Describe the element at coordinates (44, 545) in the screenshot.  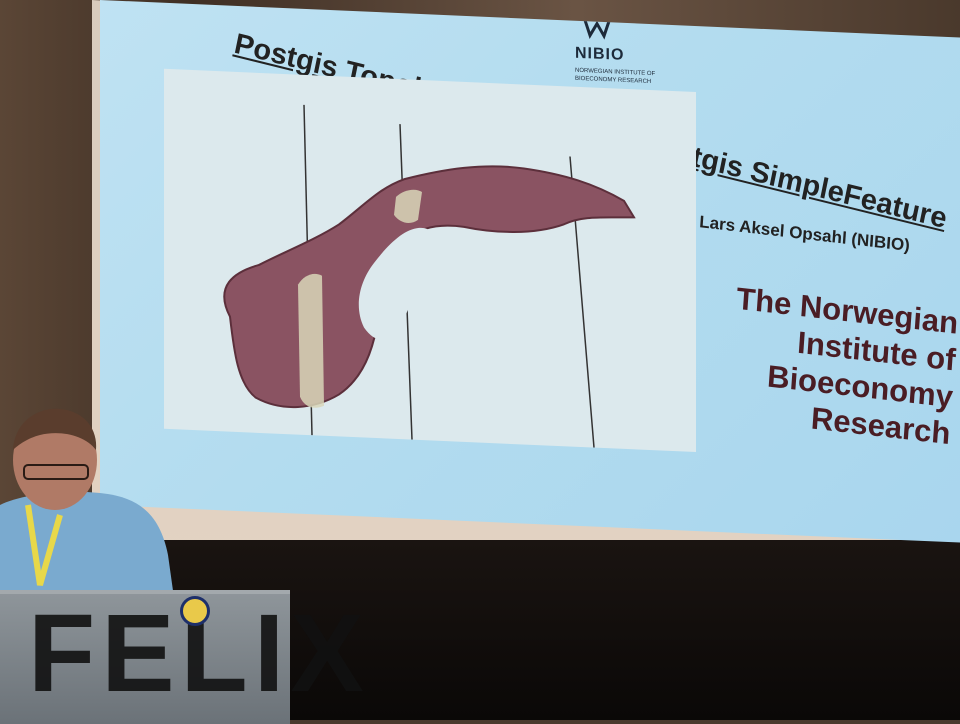
I see `lanyard` at that location.